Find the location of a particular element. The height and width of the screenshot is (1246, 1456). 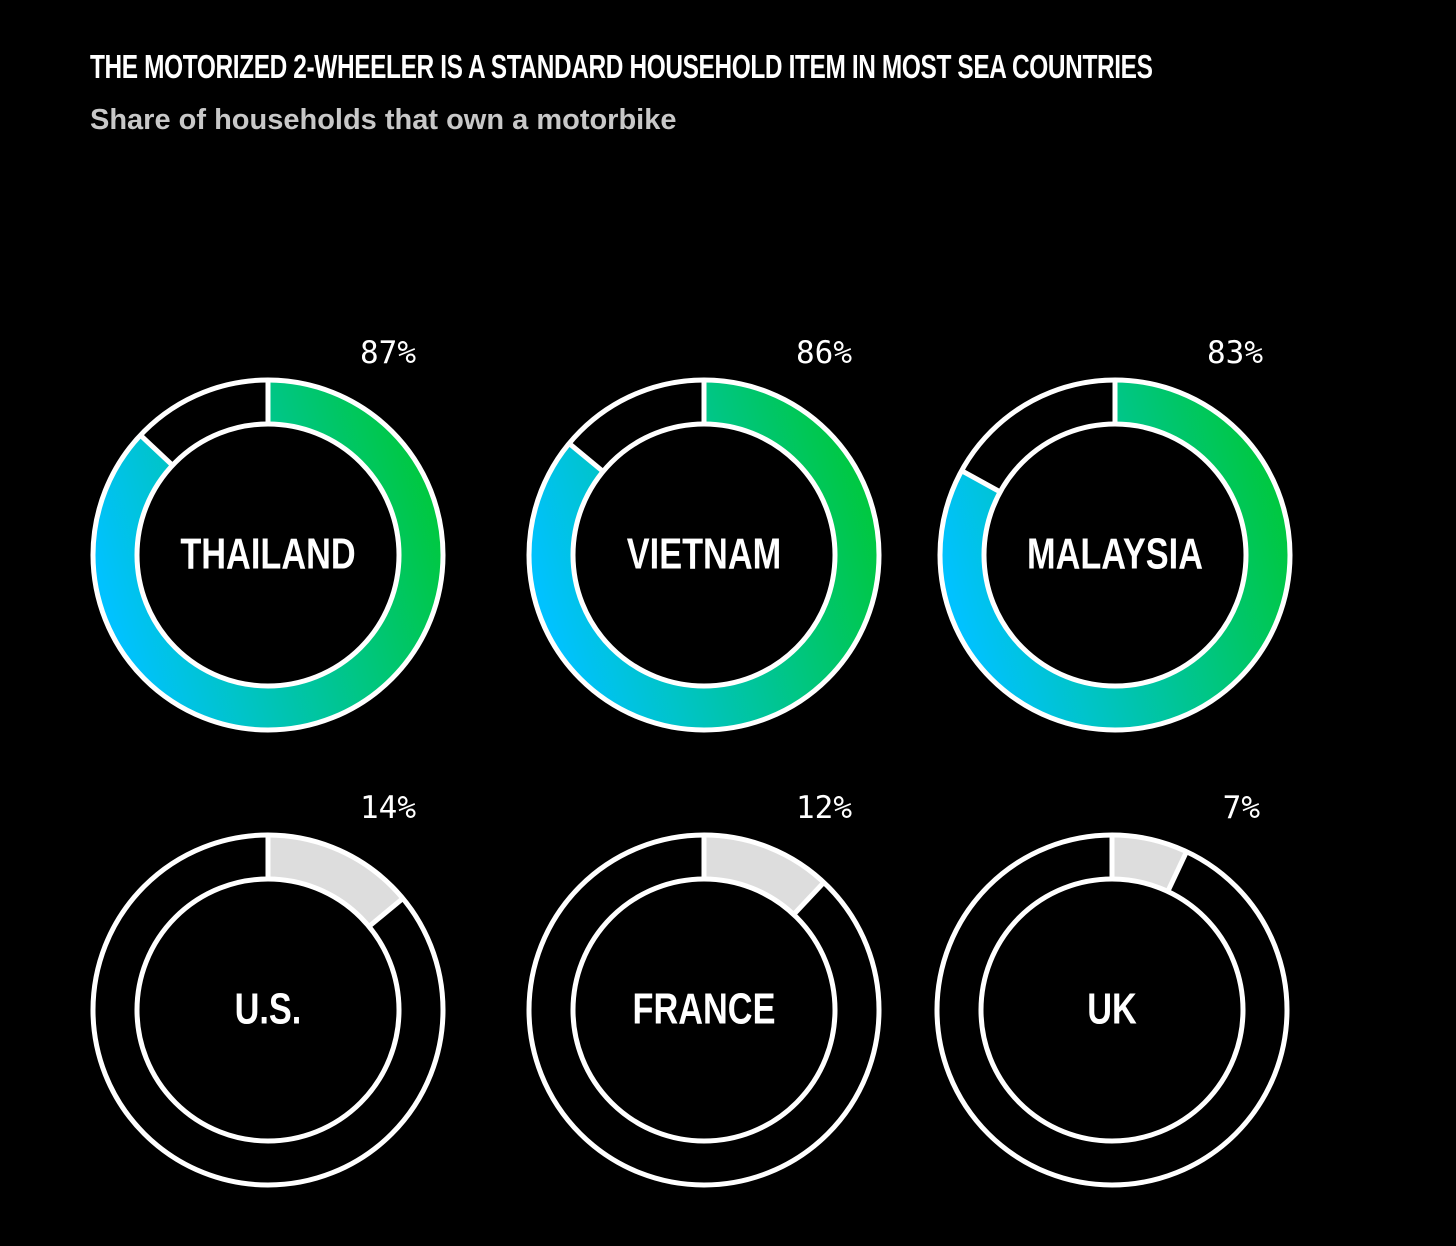

donut-uk: UK 7% is located at coordinates (1112, 989).